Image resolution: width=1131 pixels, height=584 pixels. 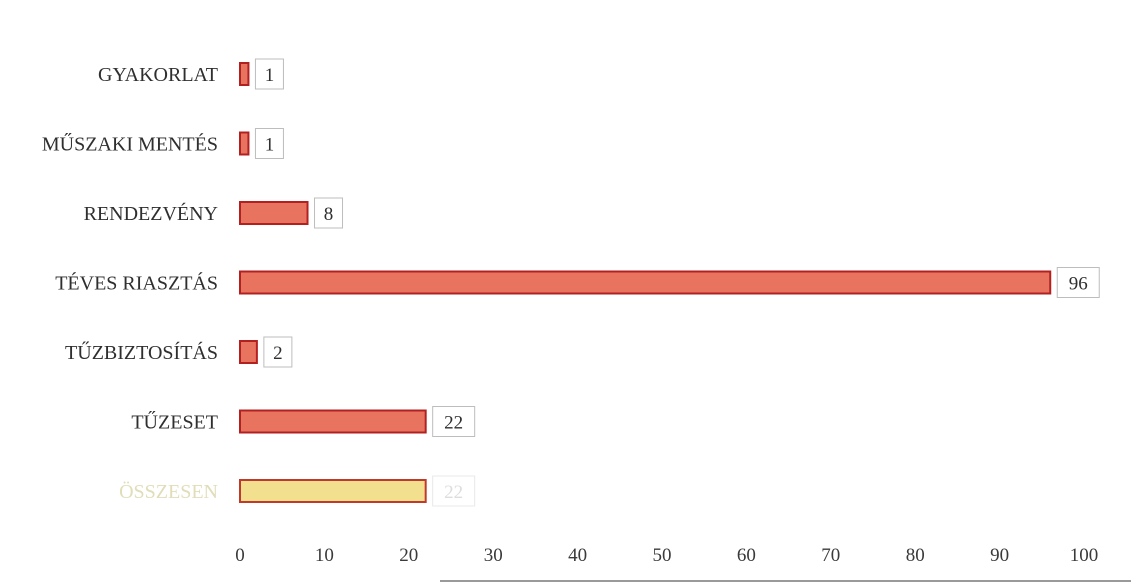 I want to click on category-label: TÉVES RIASZTÁS, so click(x=136, y=283).